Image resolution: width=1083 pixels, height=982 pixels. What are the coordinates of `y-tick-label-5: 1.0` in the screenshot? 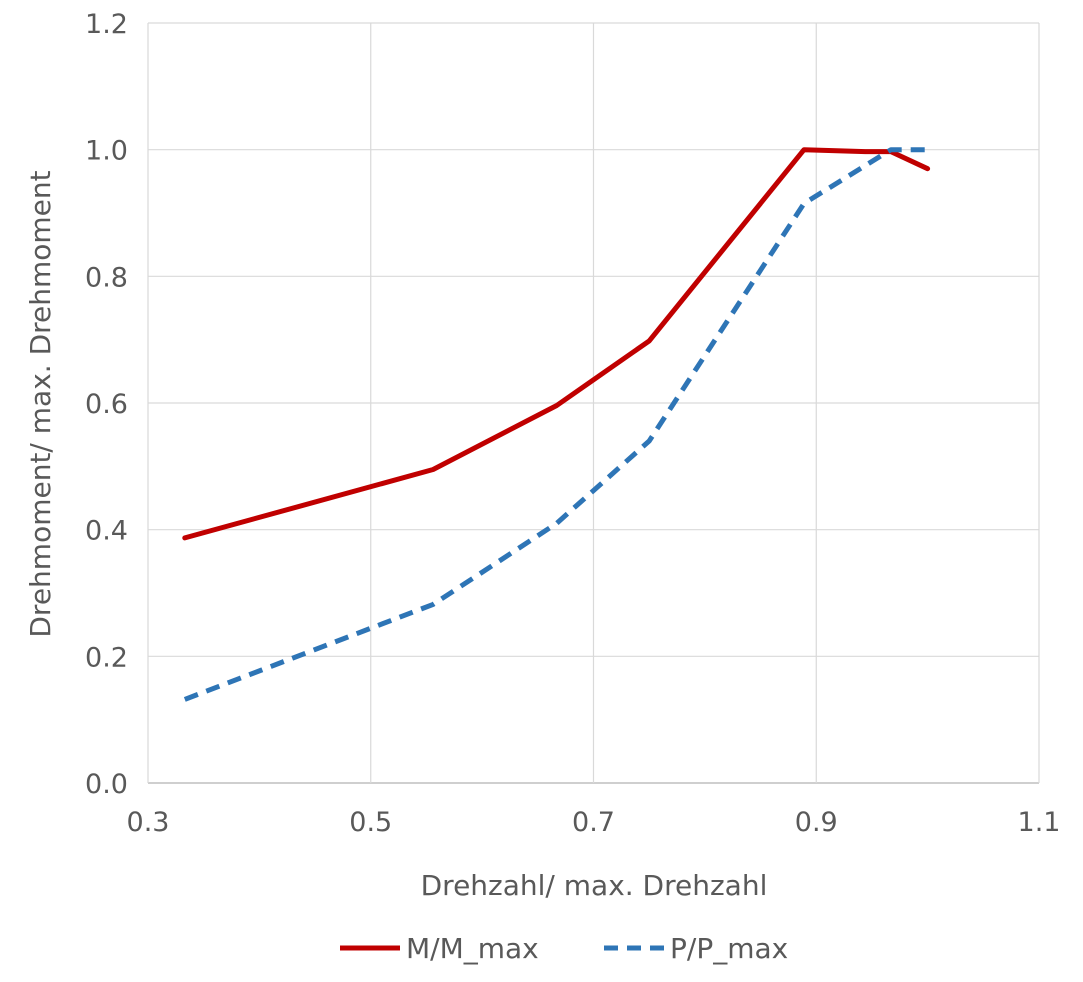 It's located at (106, 151).